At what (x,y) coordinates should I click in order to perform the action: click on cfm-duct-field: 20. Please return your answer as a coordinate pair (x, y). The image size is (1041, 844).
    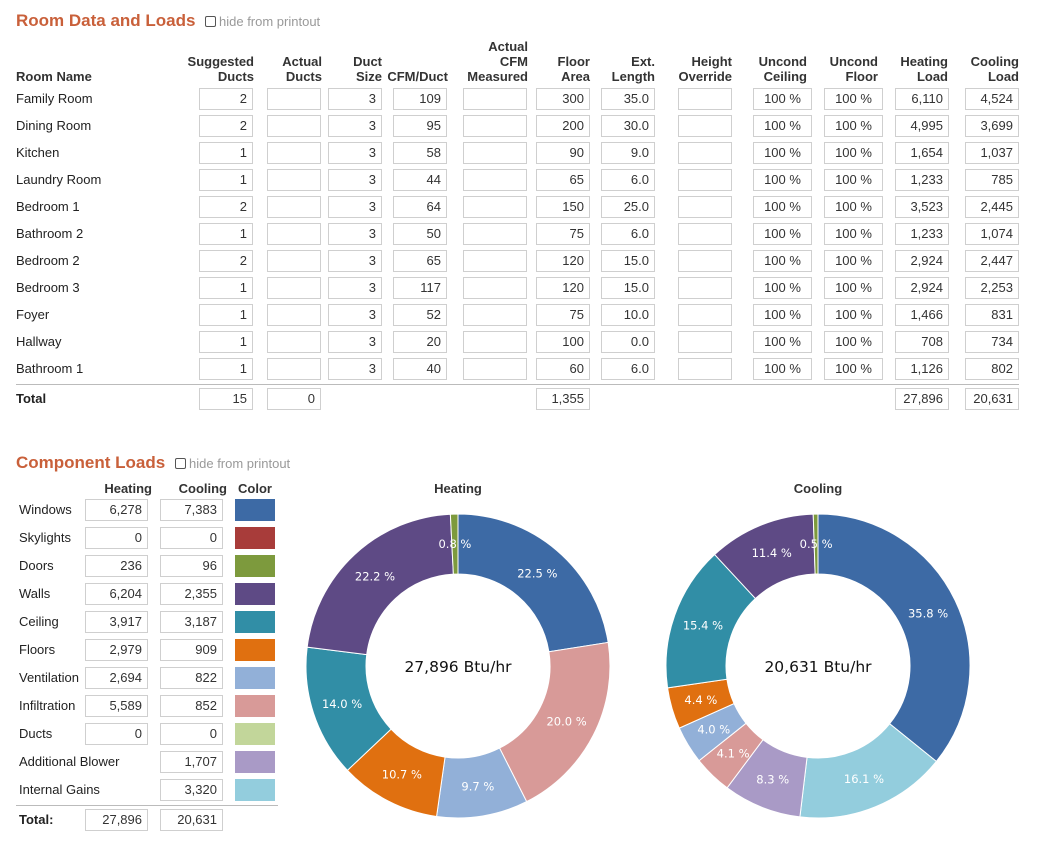
    Looking at the image, I should click on (420, 342).